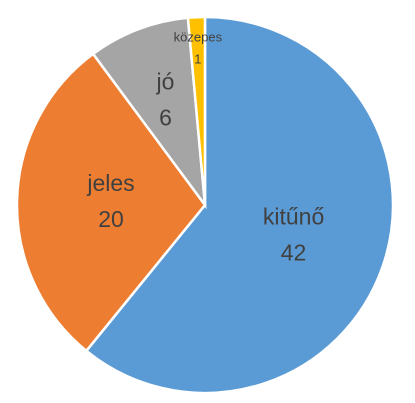  I want to click on slice-value: 20, so click(111, 219).